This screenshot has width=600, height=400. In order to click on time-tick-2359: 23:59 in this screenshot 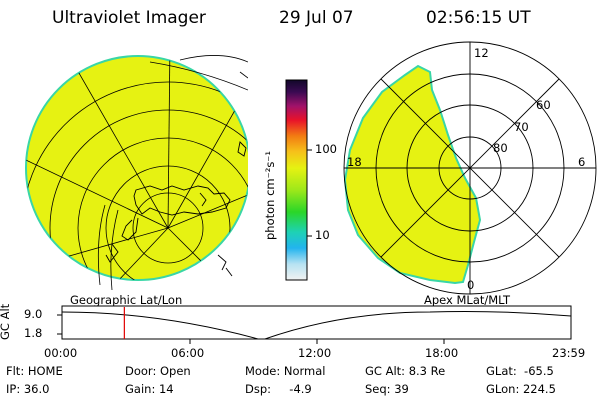, I will do `click(569, 353)`.